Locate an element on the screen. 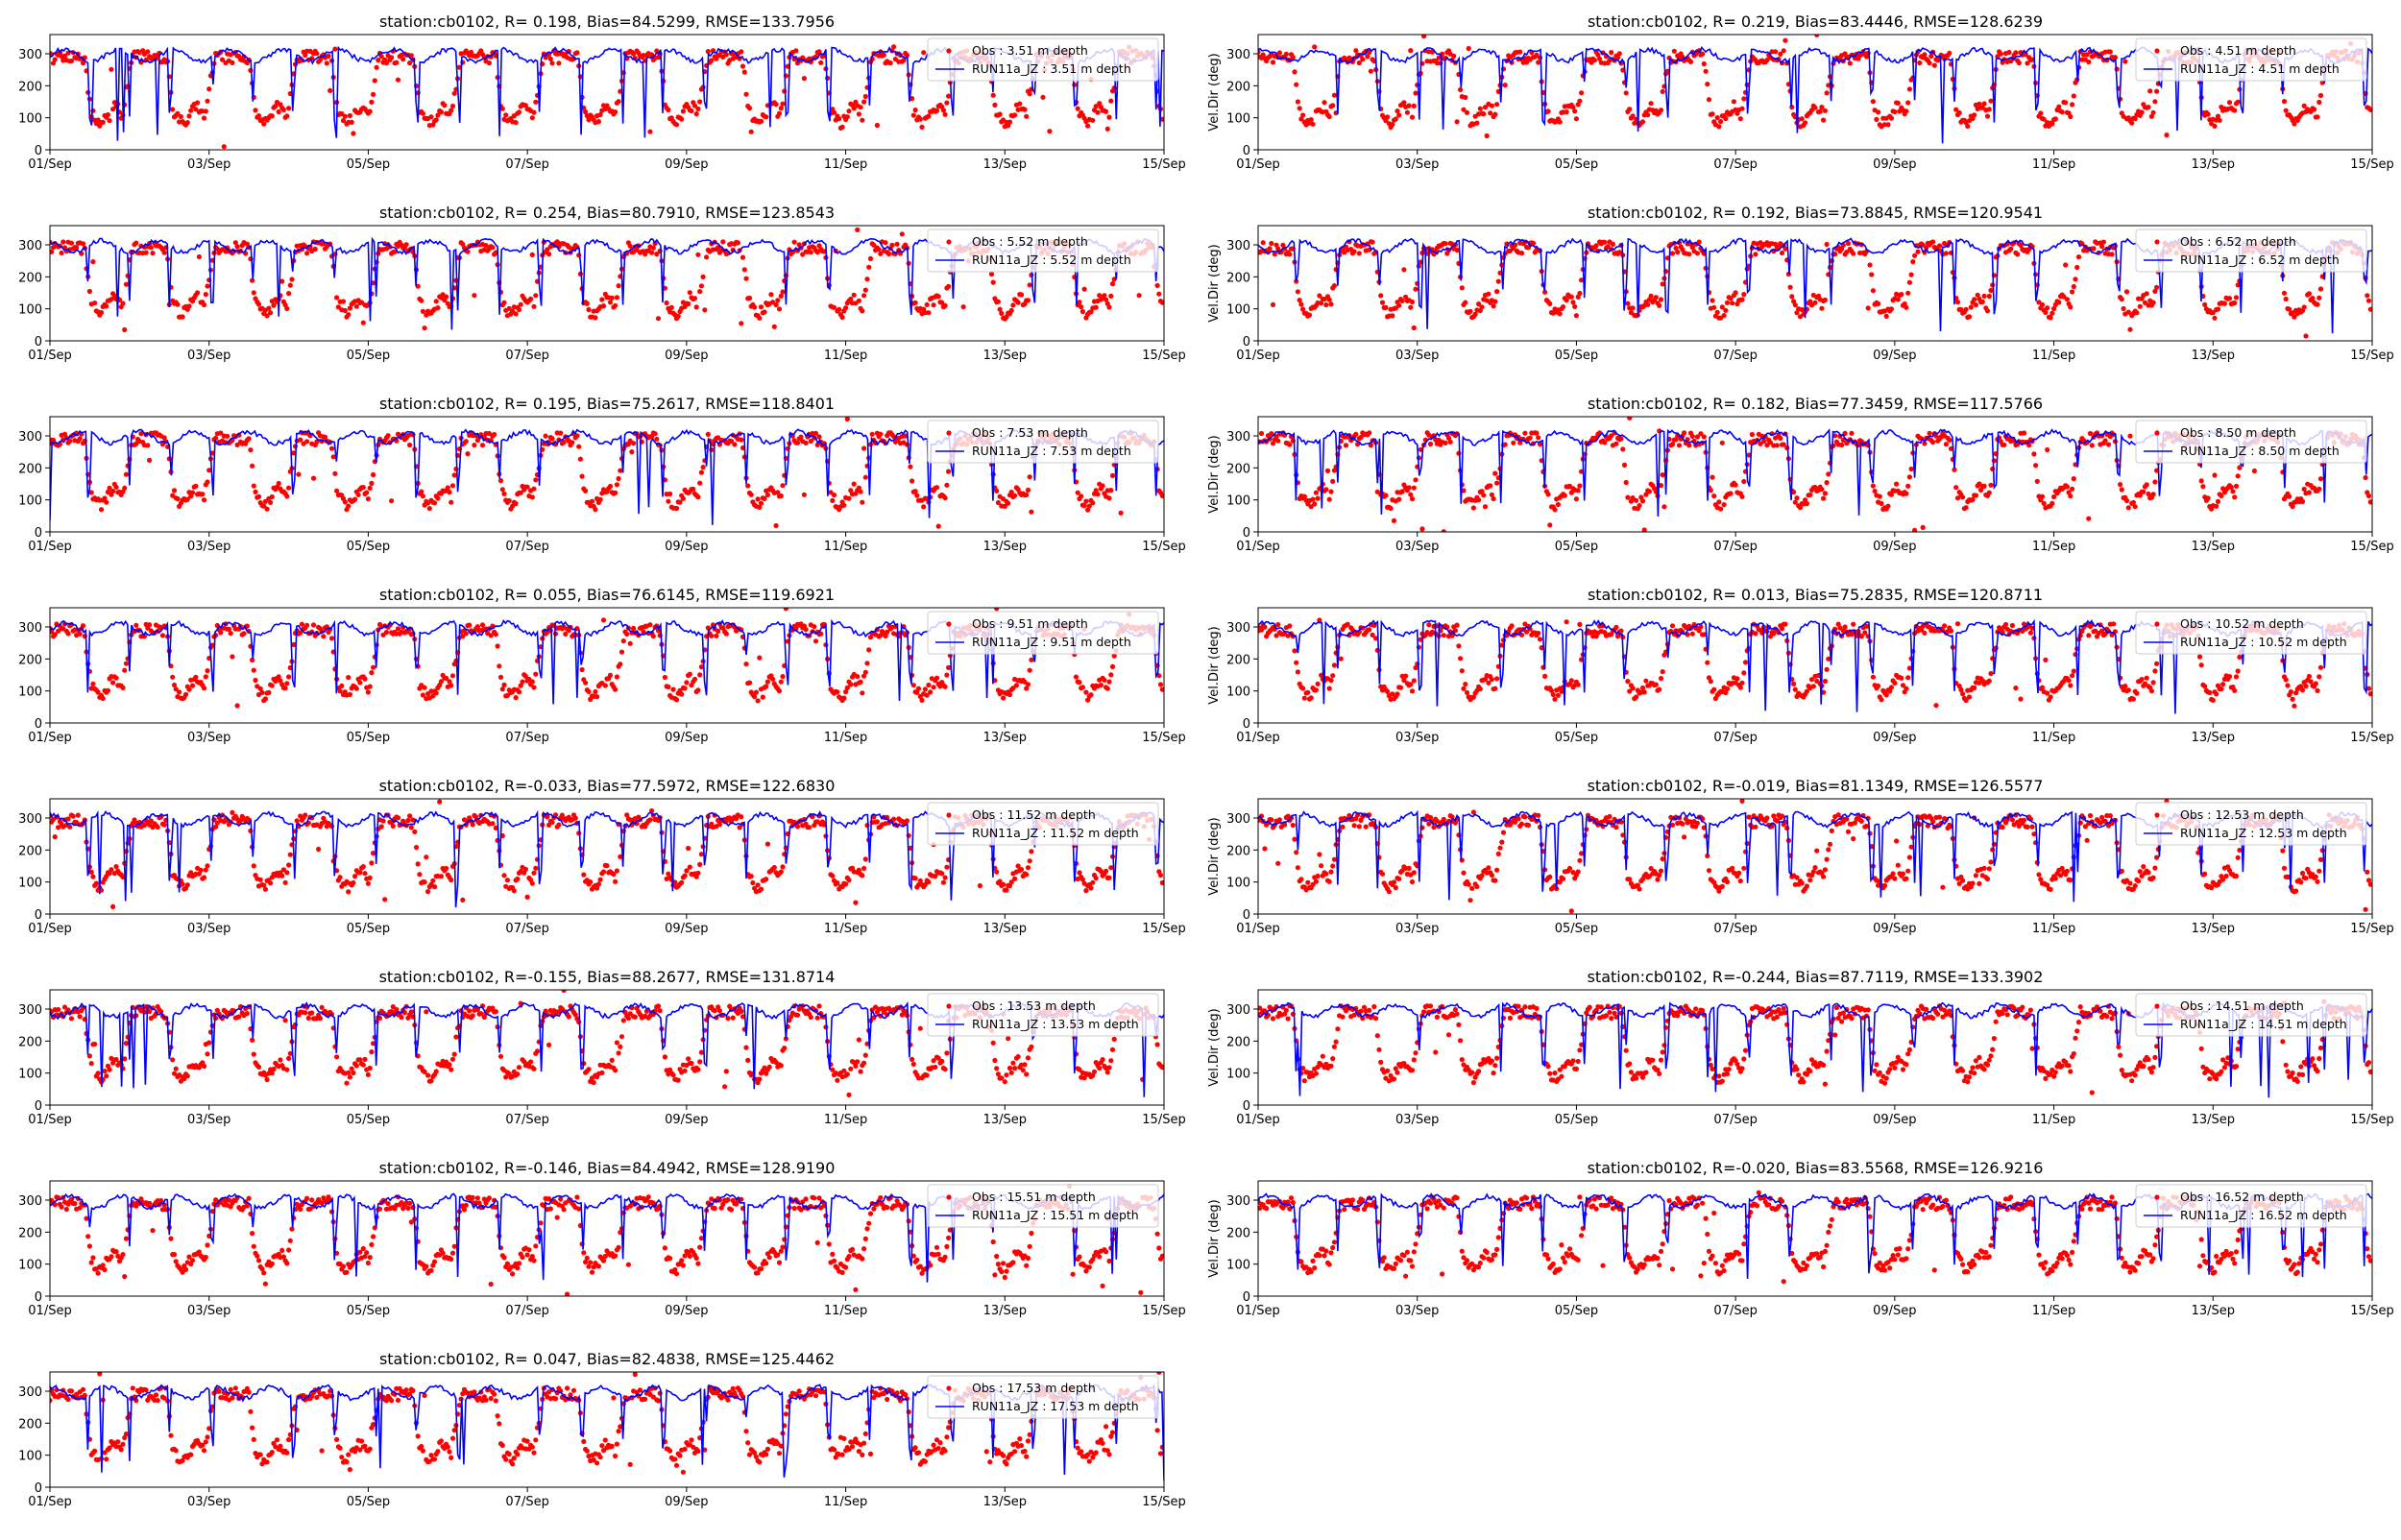 This screenshot has width=2401, height=1540. y-tick-label: 0 is located at coordinates (38, 724).